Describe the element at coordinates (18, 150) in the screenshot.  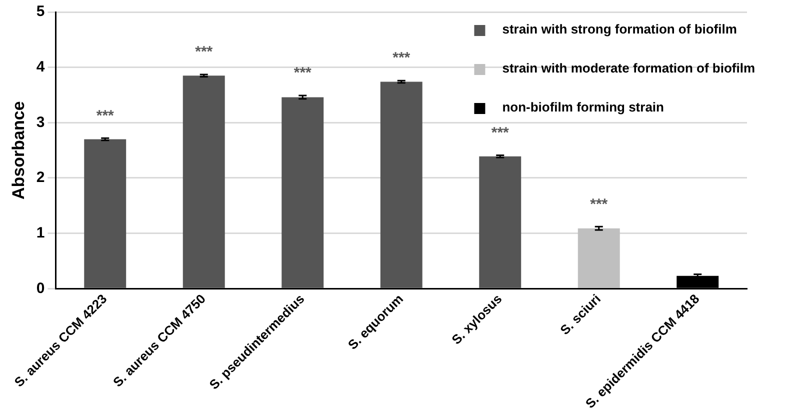
I see `y-axis-title: Absorbance` at that location.